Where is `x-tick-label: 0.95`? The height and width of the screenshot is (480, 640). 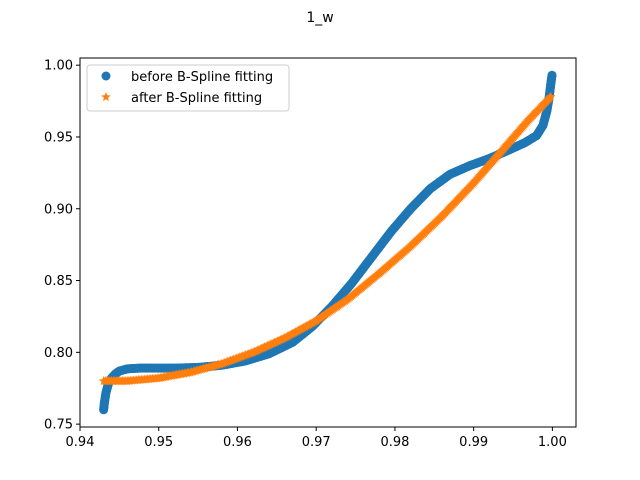
x-tick-label: 0.95 is located at coordinates (158, 442).